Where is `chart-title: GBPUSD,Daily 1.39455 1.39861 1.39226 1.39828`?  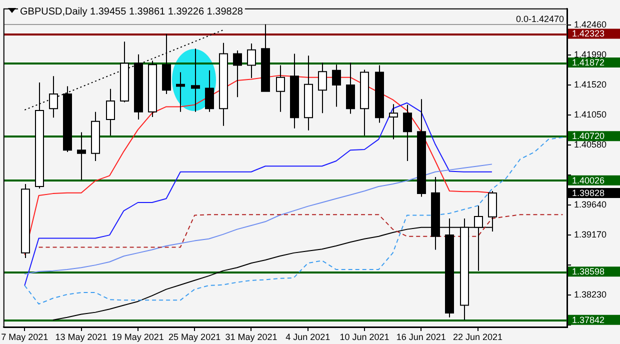 chart-title: GBPUSD,Daily 1.39455 1.39861 1.39226 1.39828 is located at coordinates (132, 12).